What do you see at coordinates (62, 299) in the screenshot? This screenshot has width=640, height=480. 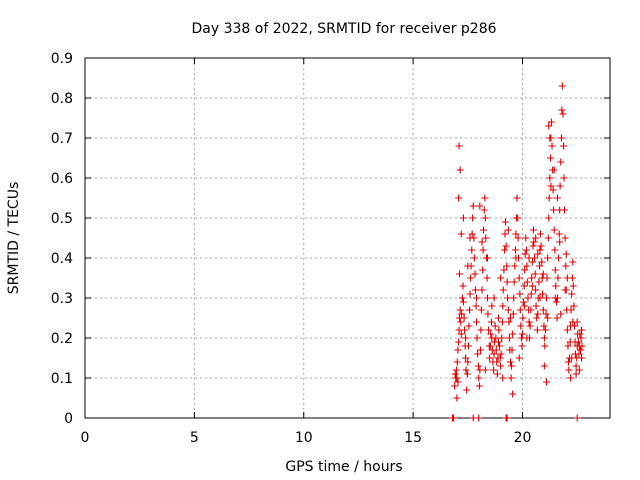 I see `y-tick-label: 0.3` at bounding box center [62, 299].